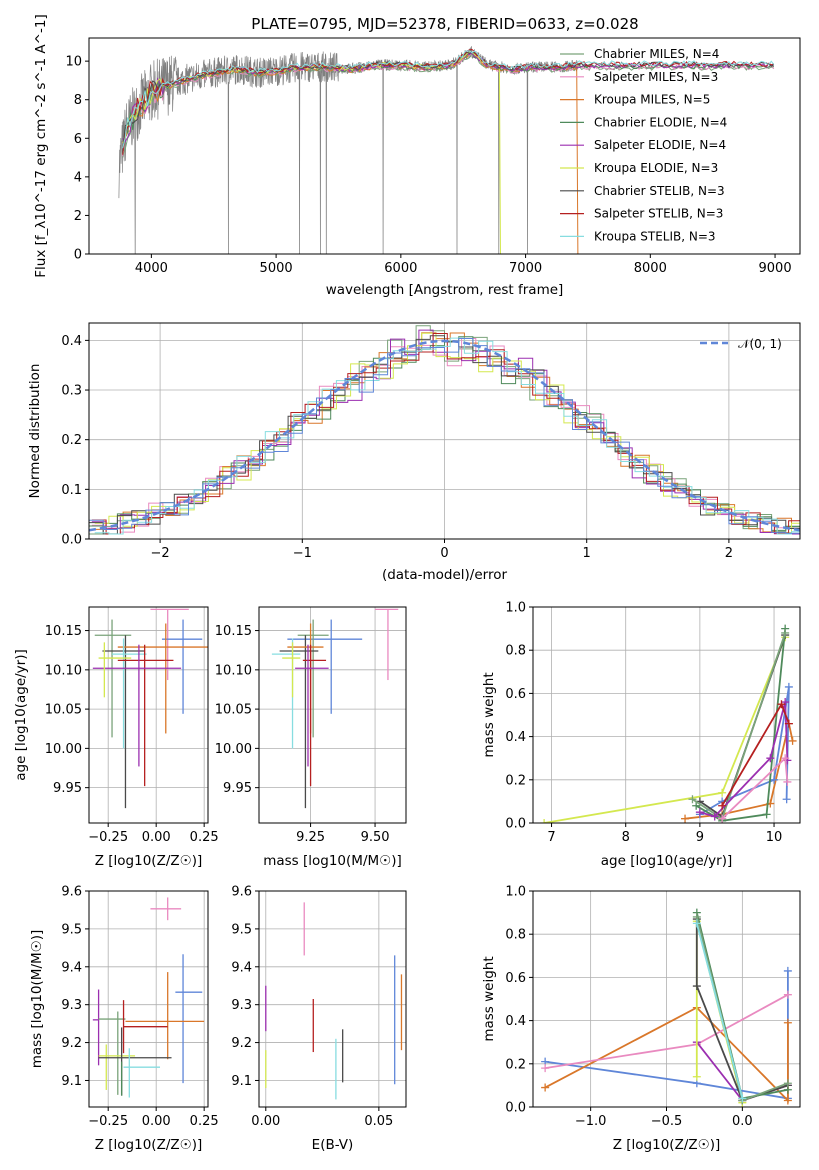  What do you see at coordinates (241, 1081) in the screenshot?
I see `y-tick-label: 9.1` at bounding box center [241, 1081].